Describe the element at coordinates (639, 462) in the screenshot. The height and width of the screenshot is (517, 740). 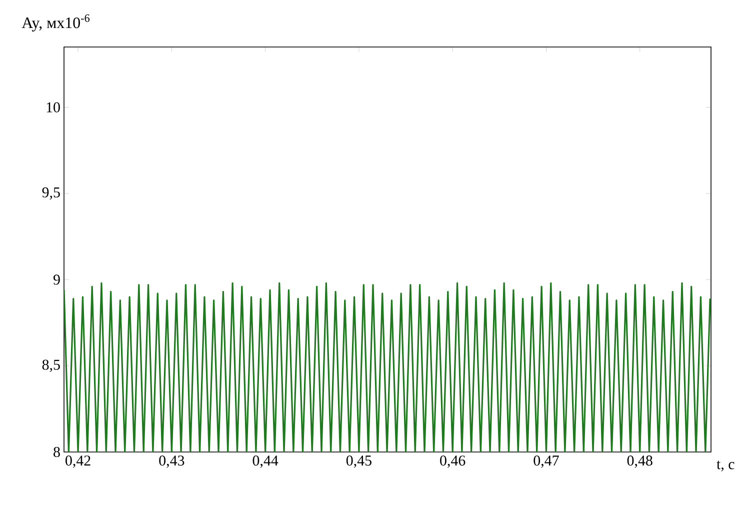
I see `x-tick-label: 0,48` at that location.